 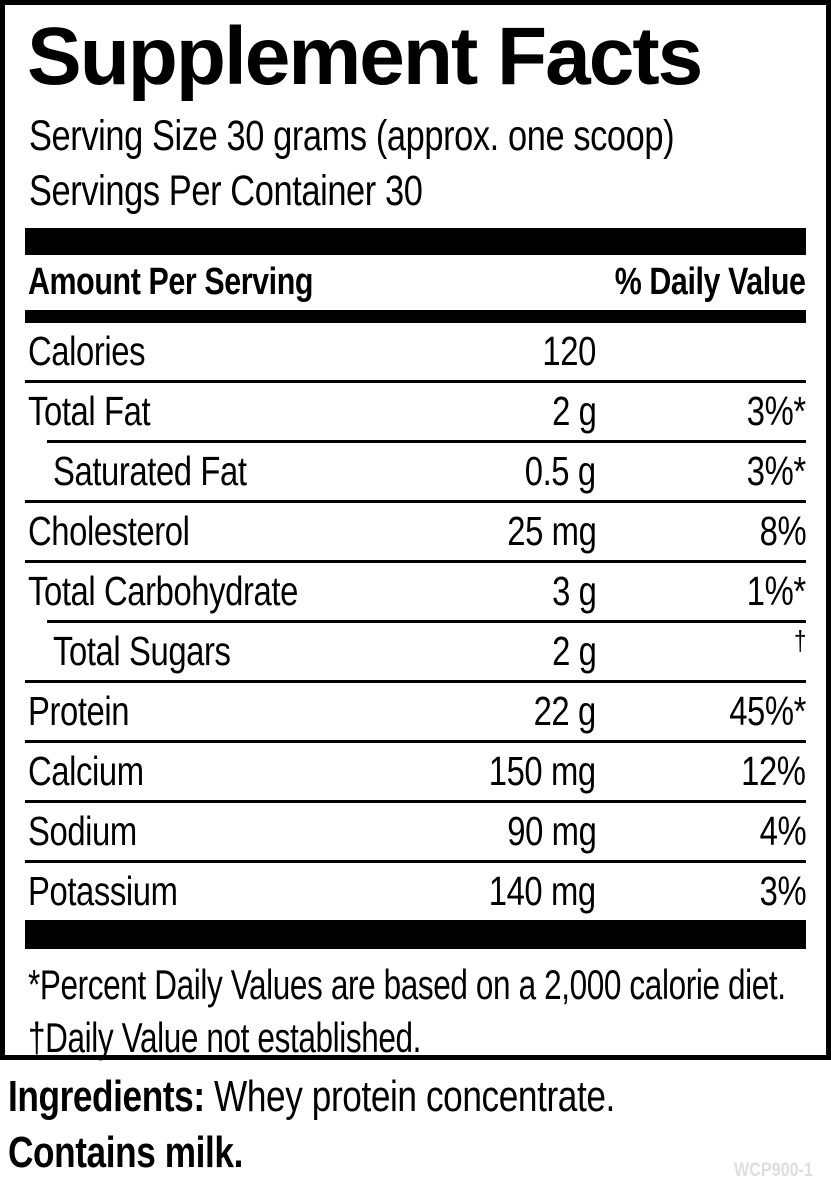 I want to click on nutrient-name-text: Calories, so click(x=87, y=351).